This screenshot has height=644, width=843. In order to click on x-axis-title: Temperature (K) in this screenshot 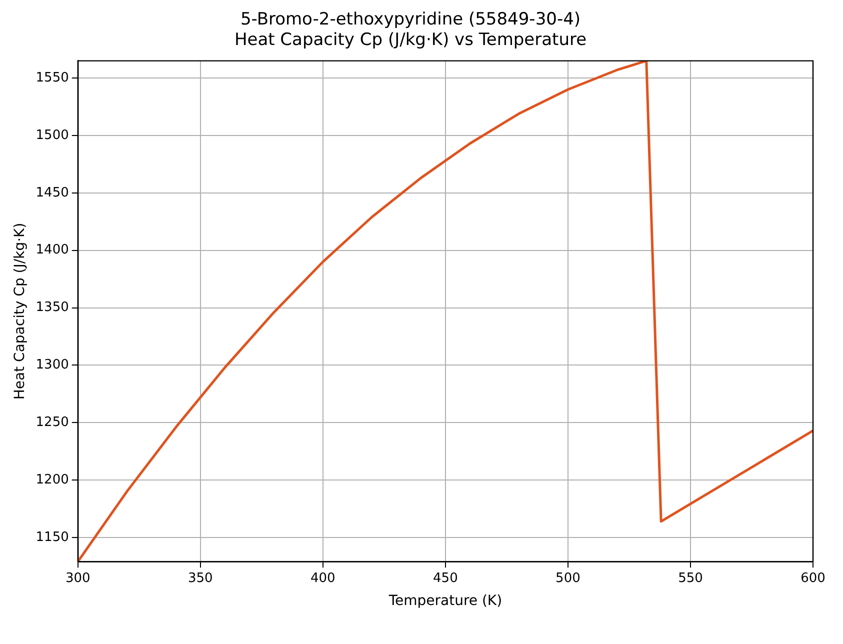, I will do `click(445, 601)`.